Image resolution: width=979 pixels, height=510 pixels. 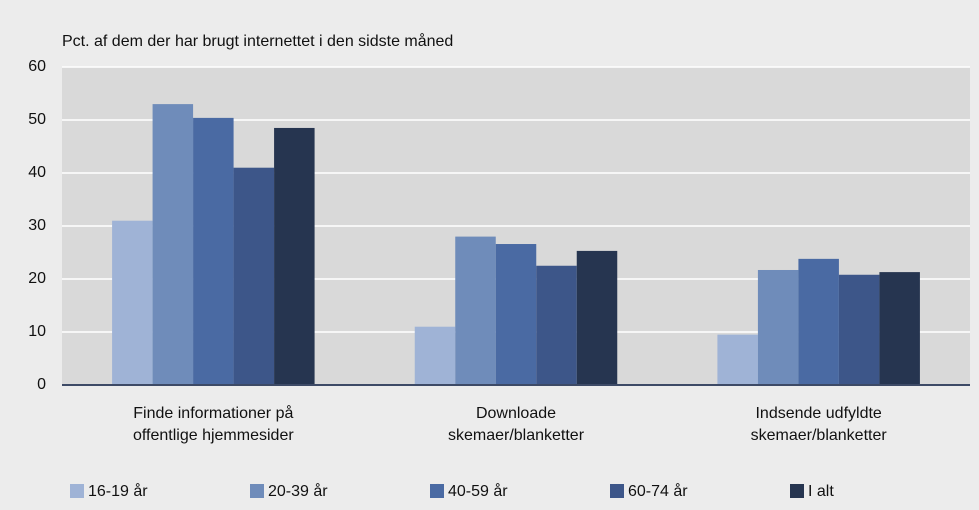 What do you see at coordinates (37, 119) in the screenshot?
I see `y-tick-label: 50` at bounding box center [37, 119].